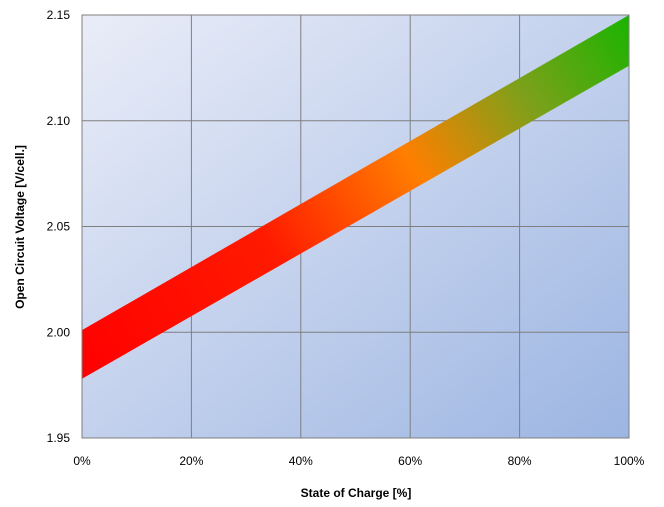 The width and height of the screenshot is (664, 507). I want to click on x-axis-ticks: 0% 20% 40% 60% 80% 100%, so click(358, 461).